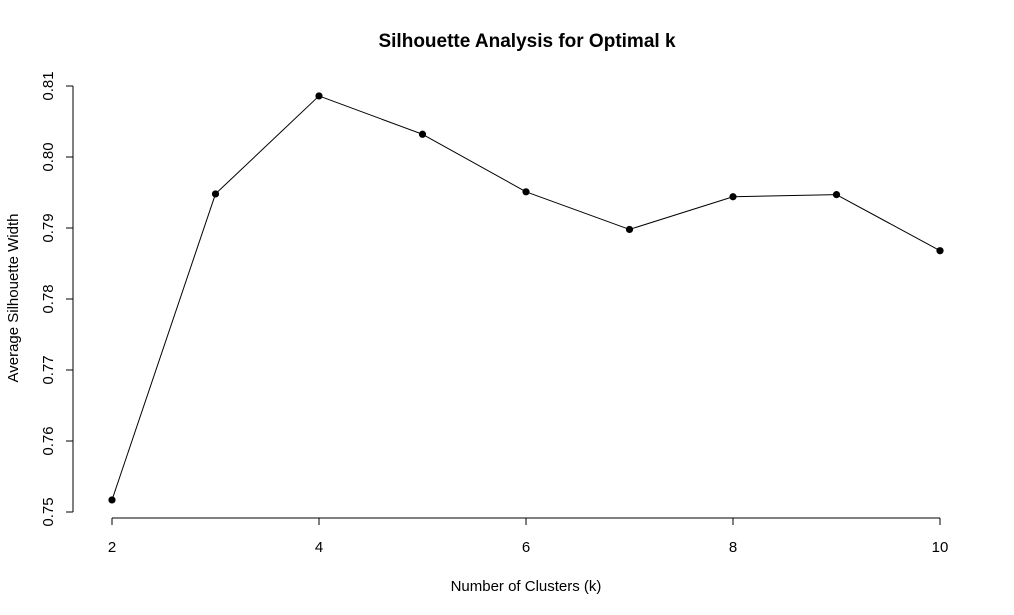  I want to click on x-tick-label: 6, so click(526, 547).